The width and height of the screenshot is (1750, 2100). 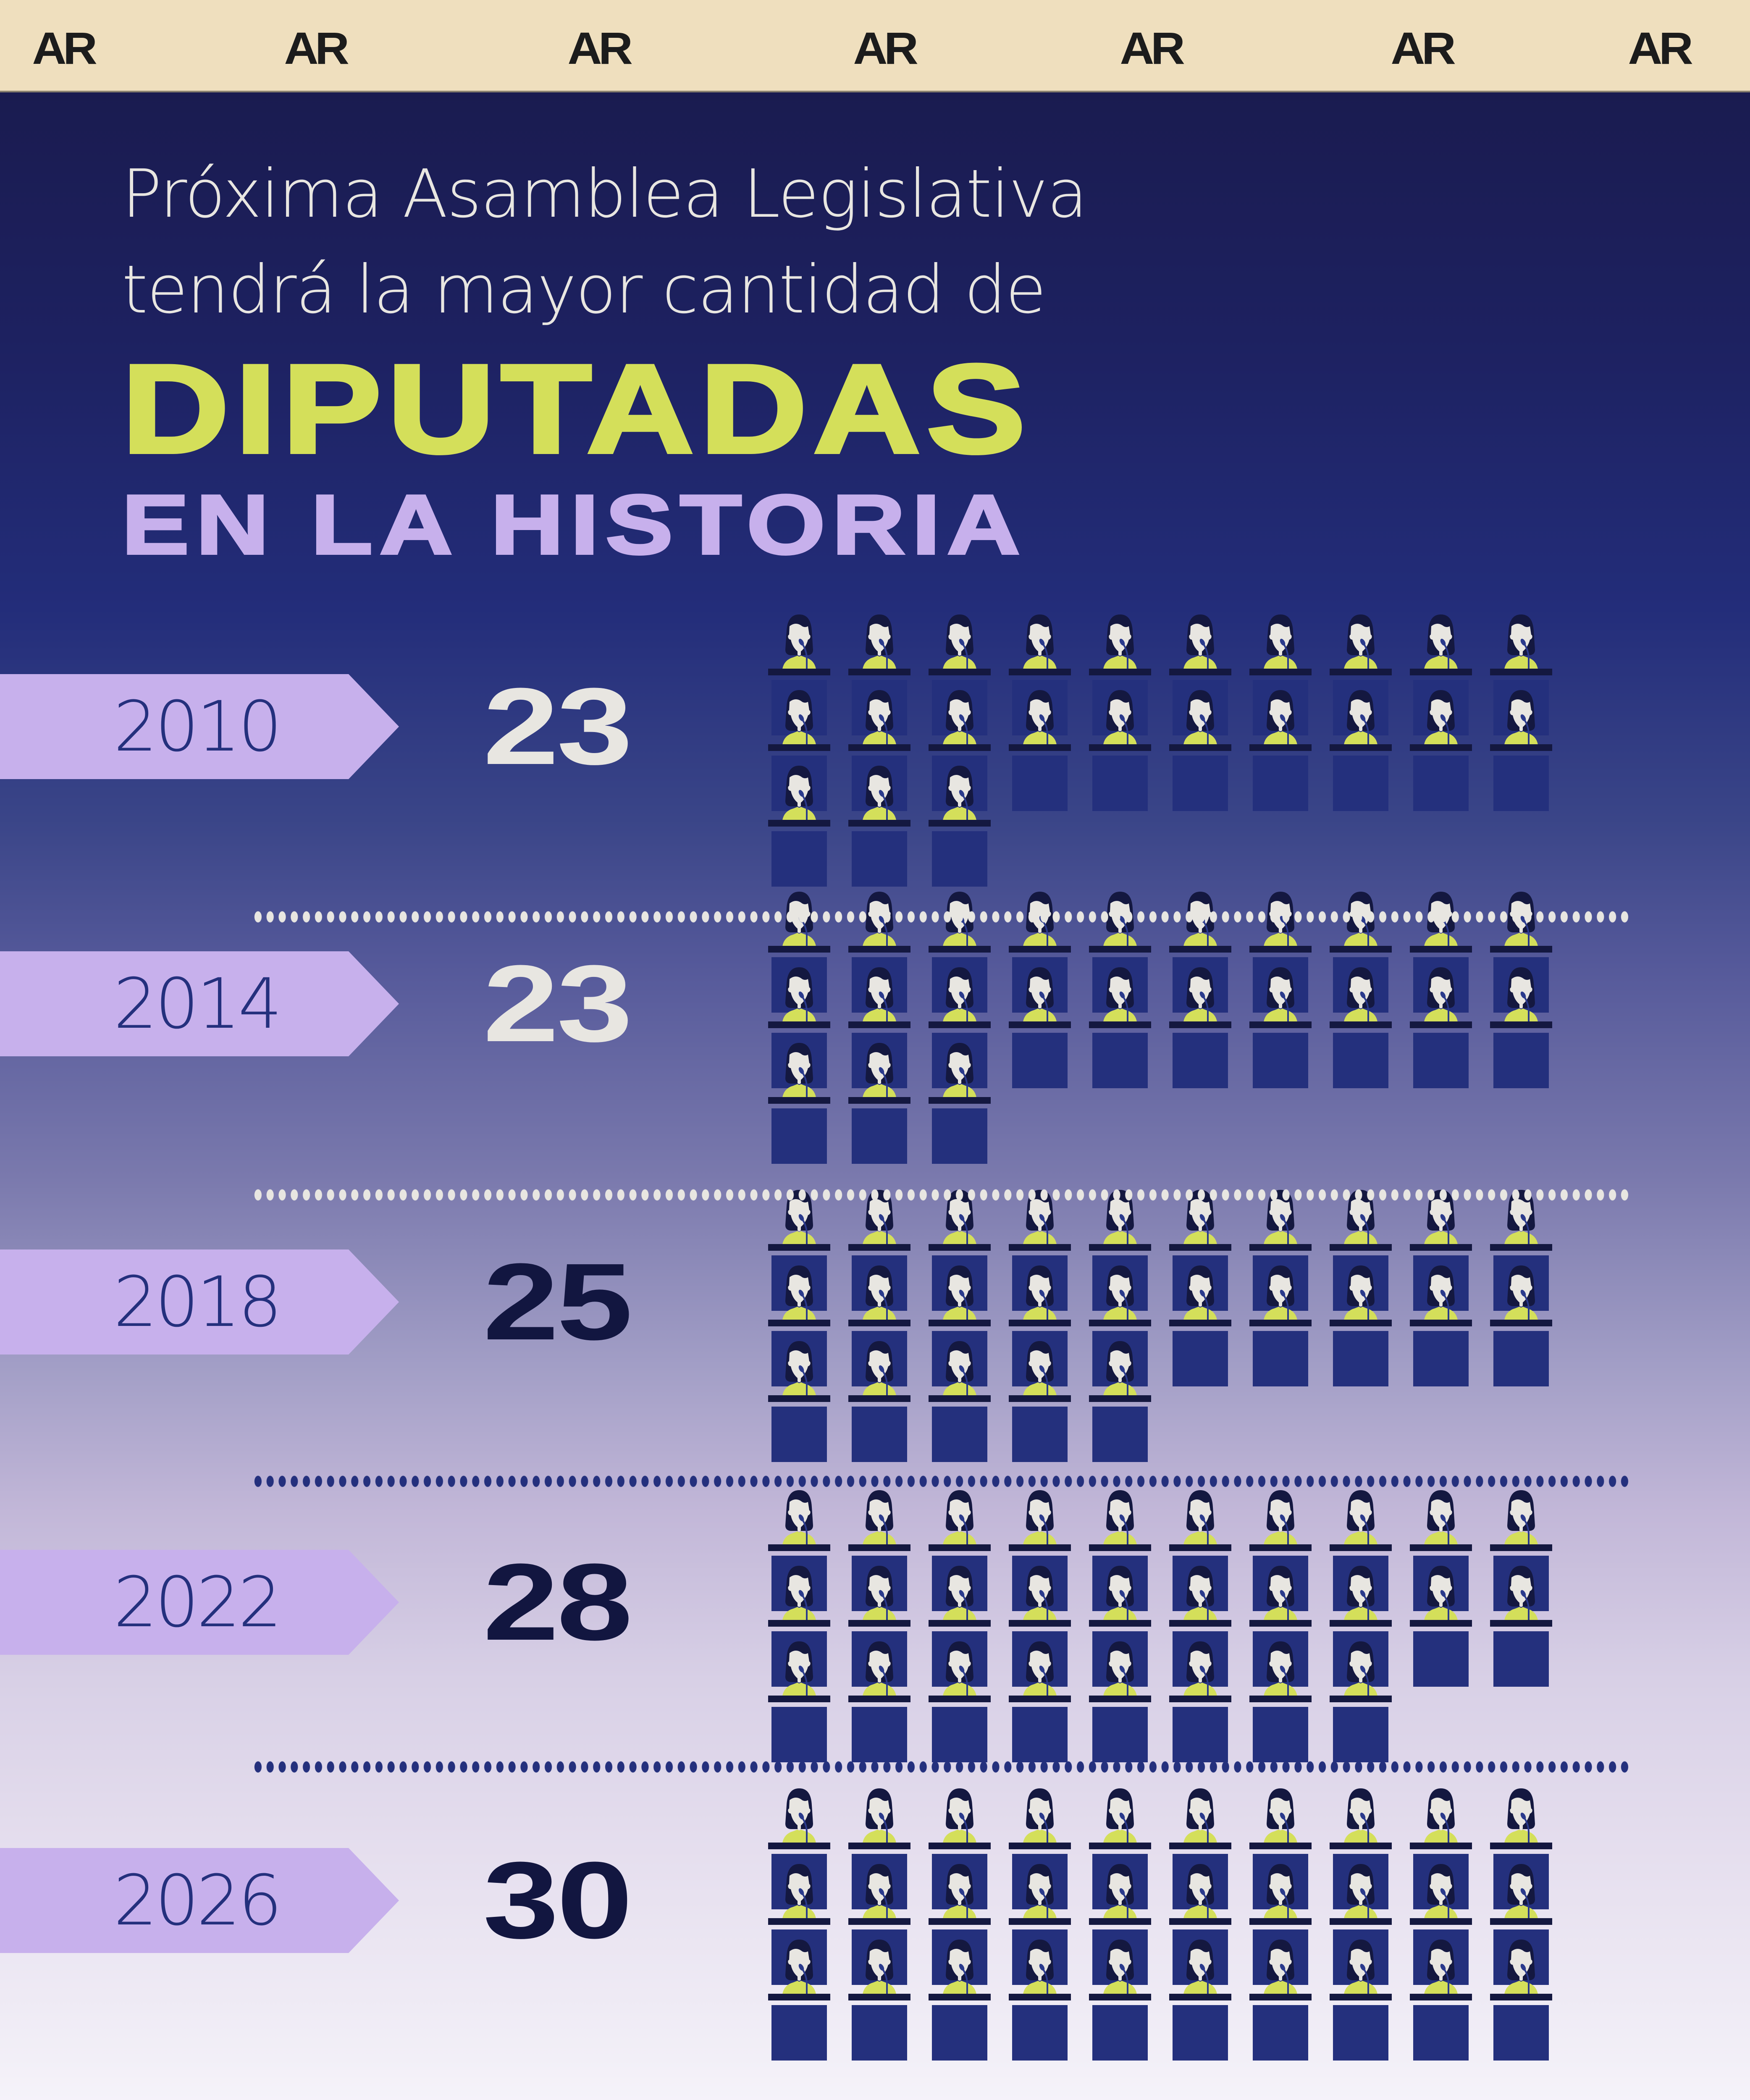 What do you see at coordinates (197, 1900) in the screenshot?
I see `year-label: 2026` at bounding box center [197, 1900].